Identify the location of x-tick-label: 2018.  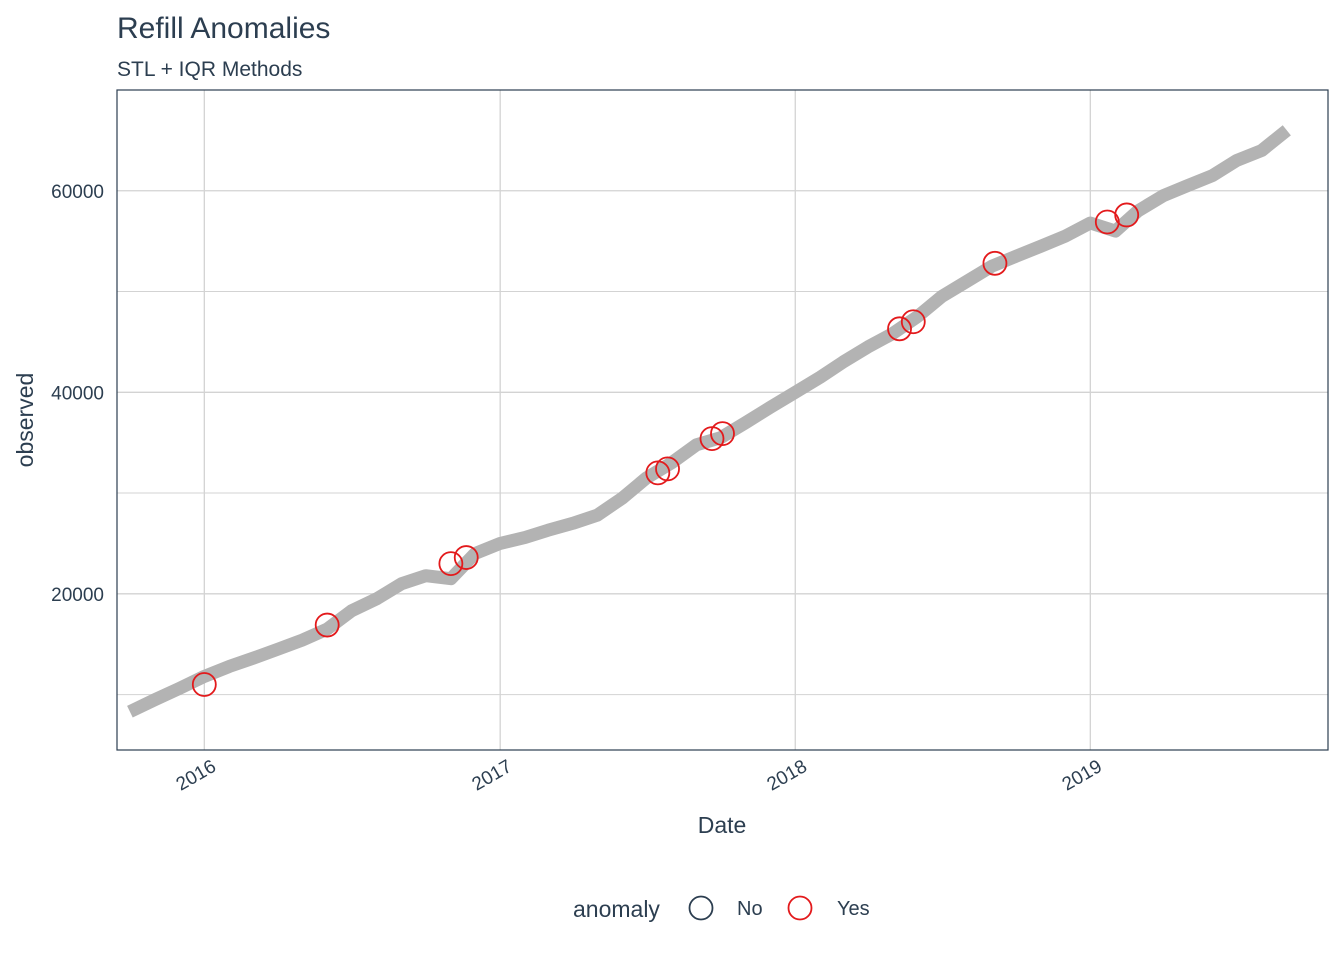
(787, 775).